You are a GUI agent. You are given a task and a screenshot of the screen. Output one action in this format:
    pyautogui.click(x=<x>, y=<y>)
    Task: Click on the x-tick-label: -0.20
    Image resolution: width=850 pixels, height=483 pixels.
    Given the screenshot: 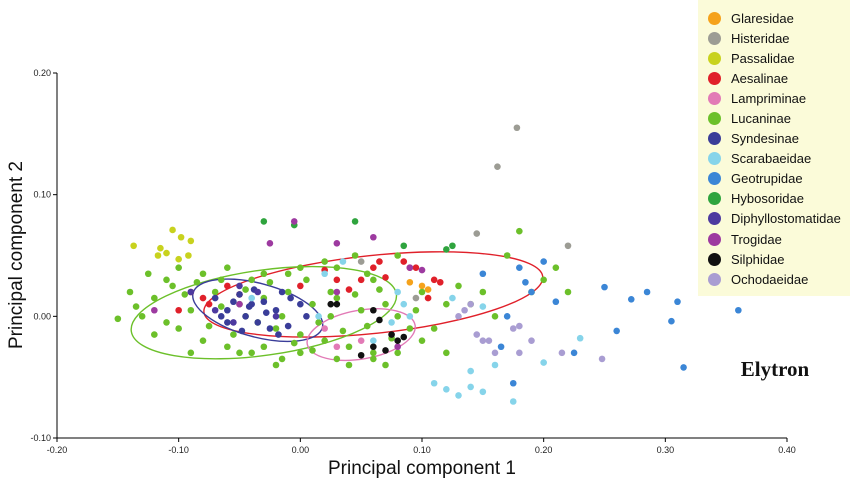 What is the action you would take?
    pyautogui.click(x=57, y=450)
    